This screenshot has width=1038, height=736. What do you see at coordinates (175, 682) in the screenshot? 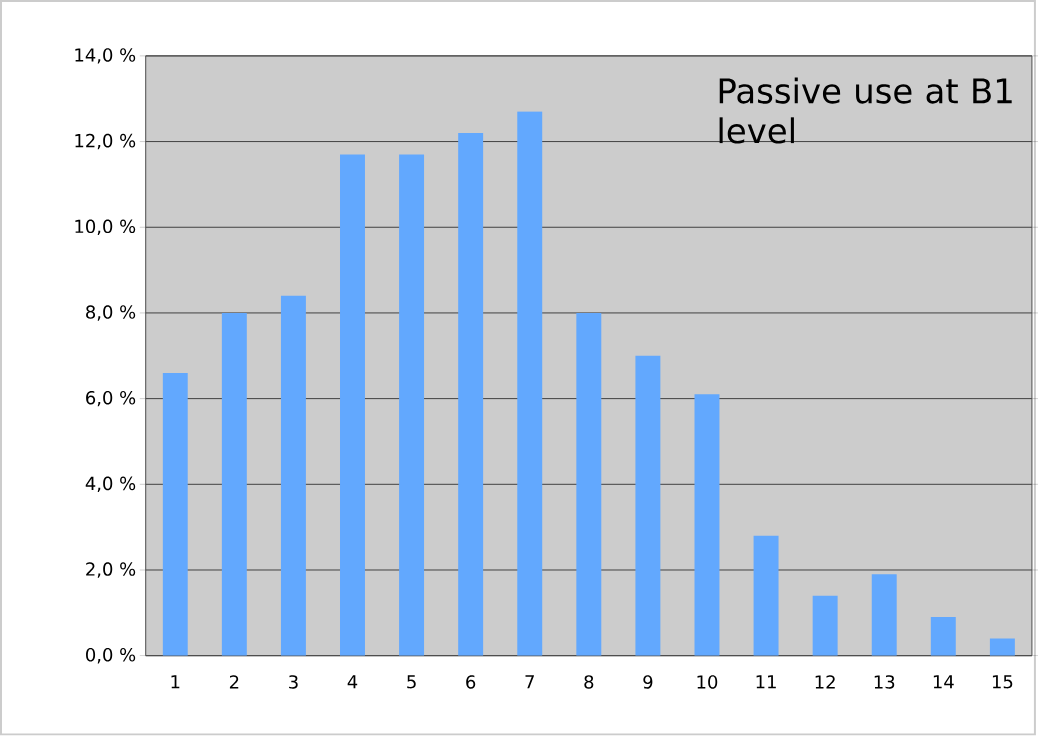
I see `x-tick-label: 1` at bounding box center [175, 682].